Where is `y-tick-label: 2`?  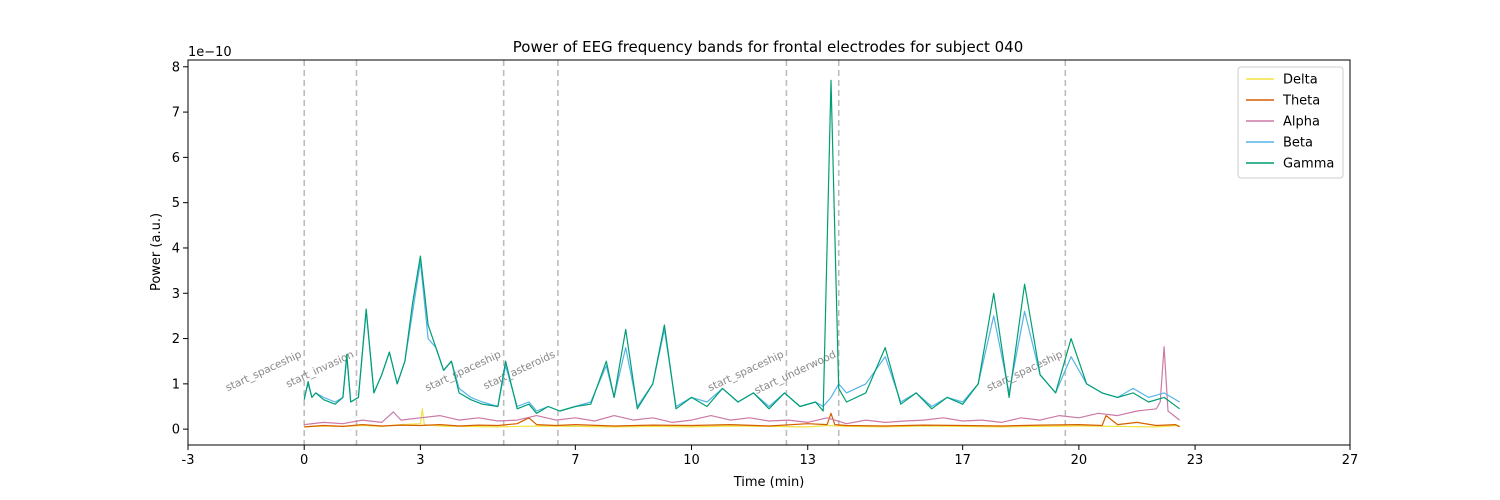 y-tick-label: 2 is located at coordinates (176, 339).